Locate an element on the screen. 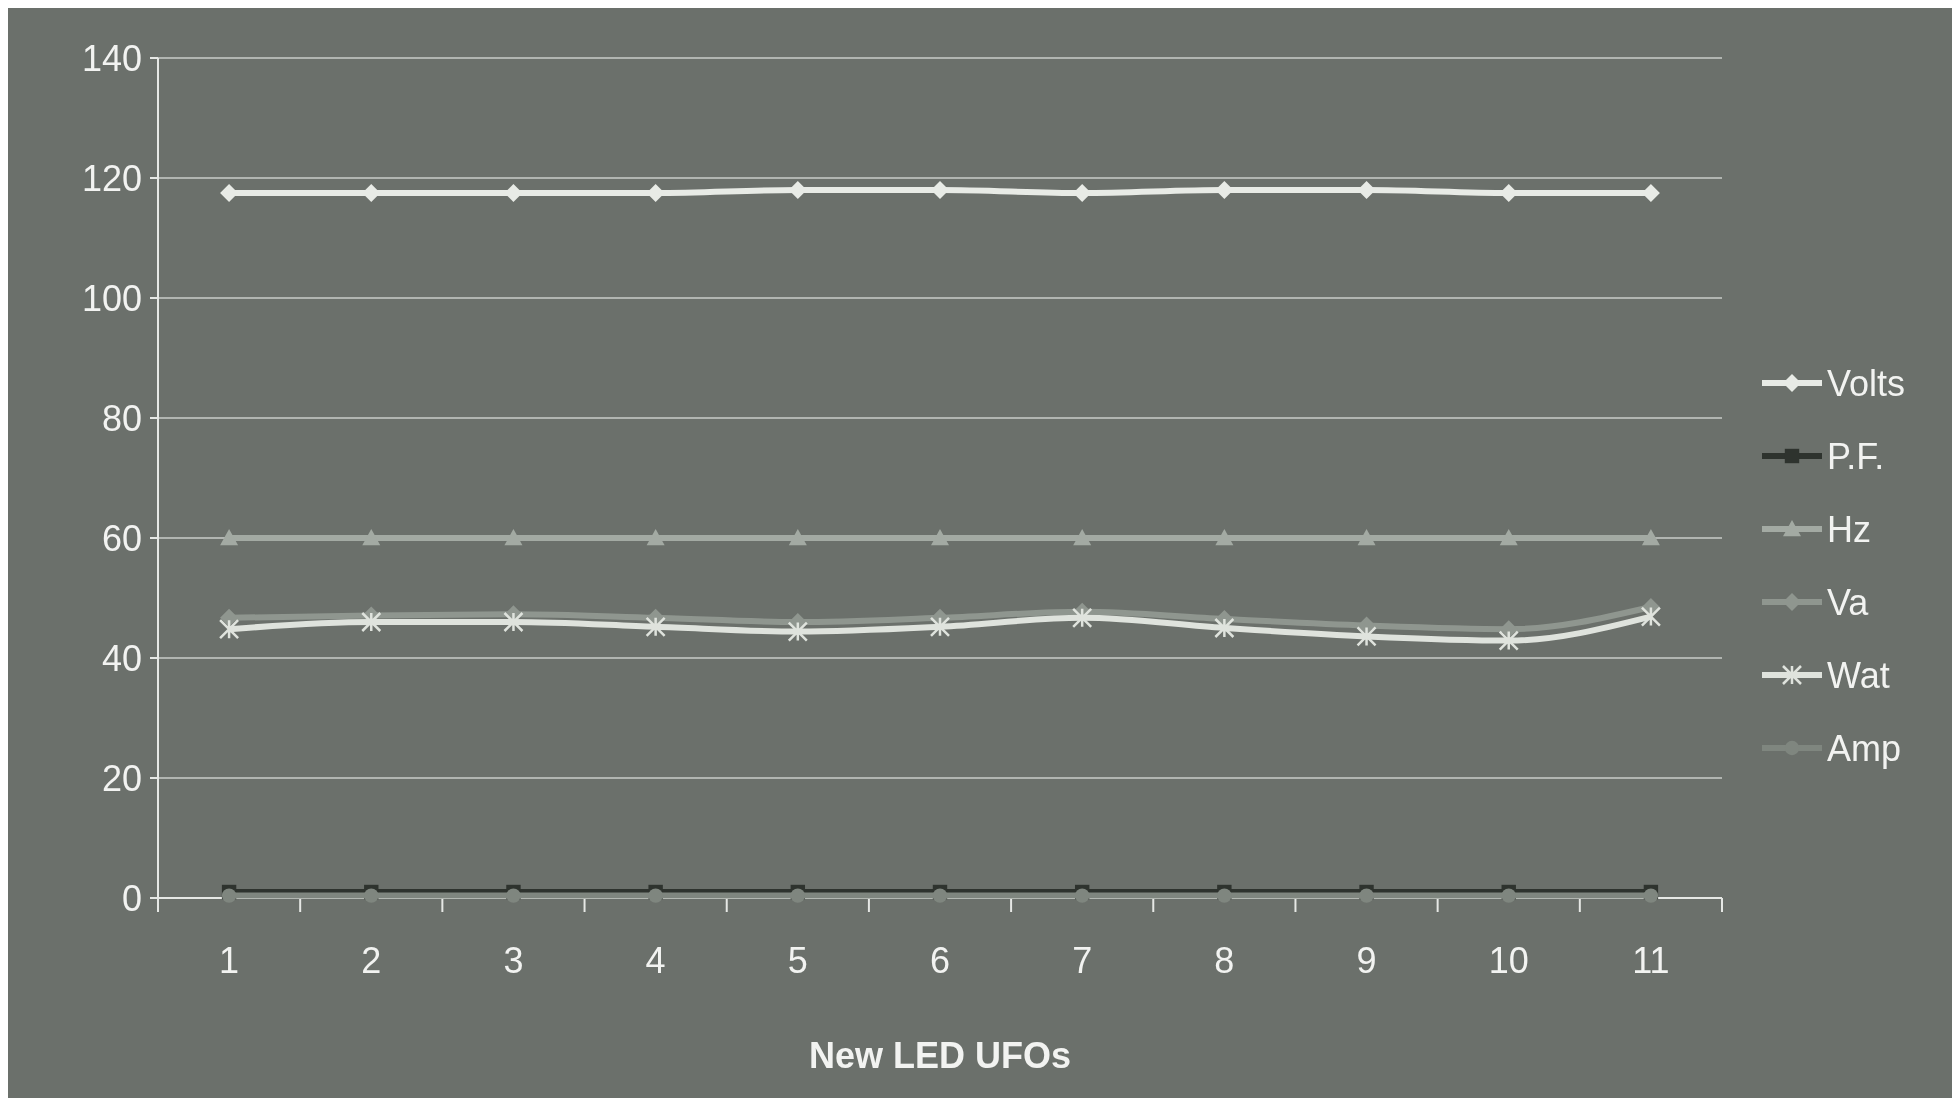 The height and width of the screenshot is (1107, 1960). x-tick-label: 6 is located at coordinates (940, 960).